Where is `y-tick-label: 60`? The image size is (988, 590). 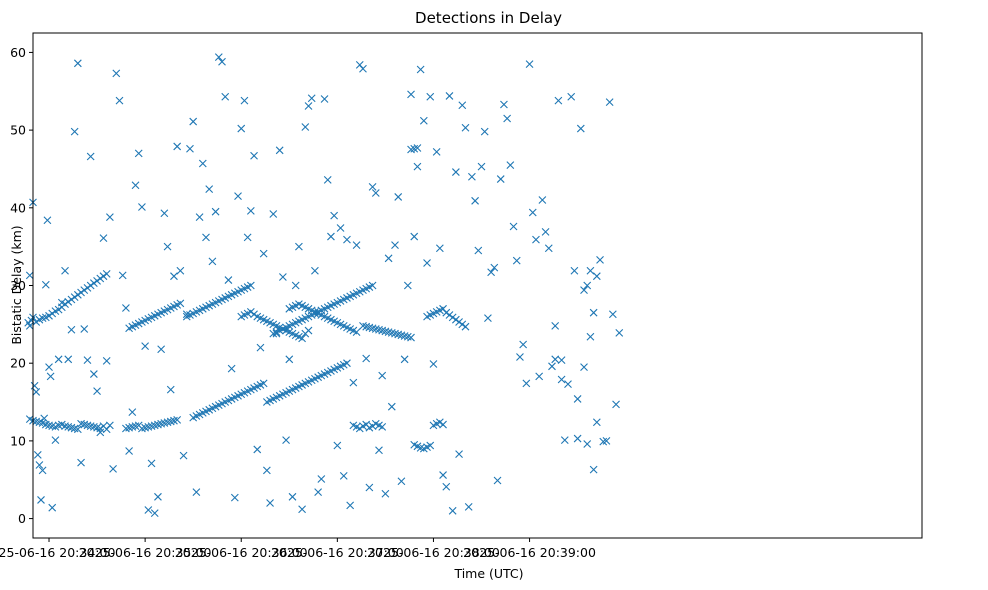
y-tick-label: 60 is located at coordinates (18, 52).